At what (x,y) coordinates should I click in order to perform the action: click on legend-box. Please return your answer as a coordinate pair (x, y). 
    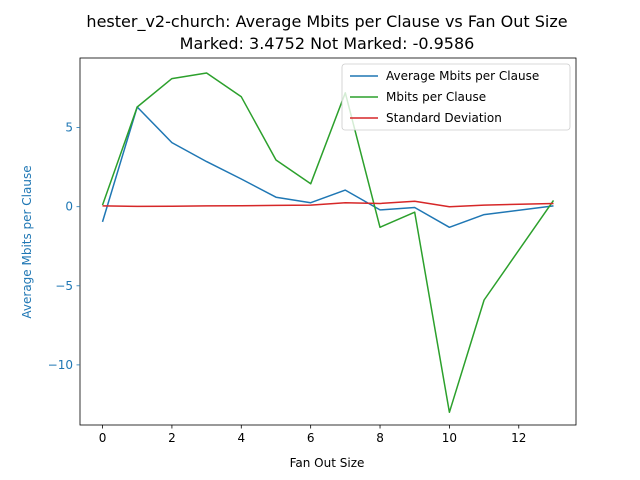
    Looking at the image, I should click on (456, 97).